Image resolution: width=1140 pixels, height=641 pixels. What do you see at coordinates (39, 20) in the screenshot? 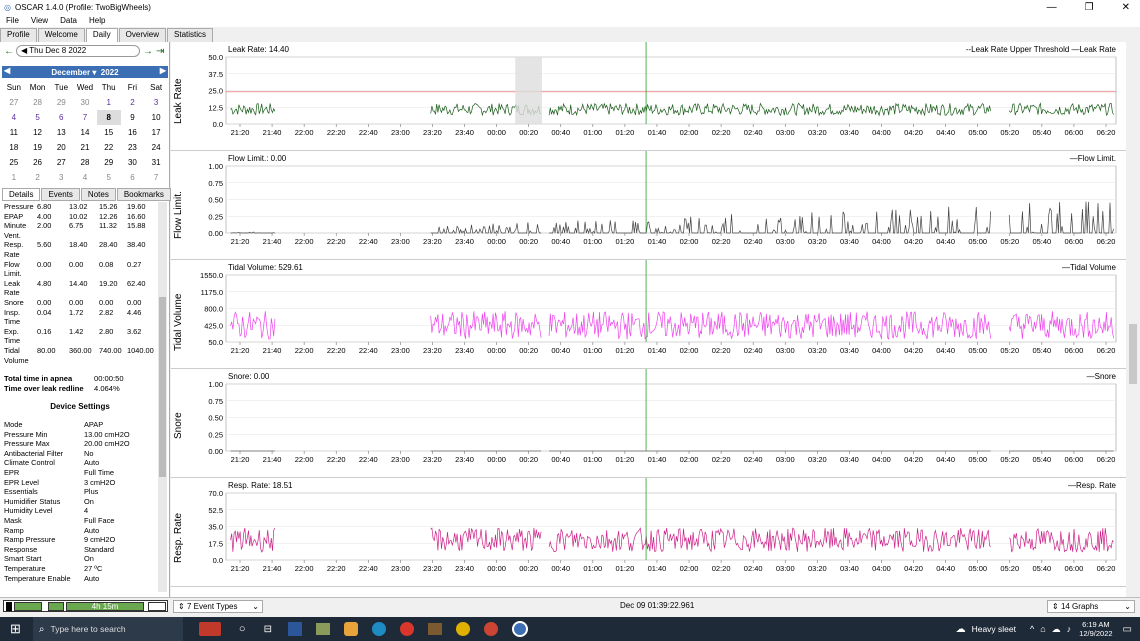
I see `menu-view: View` at bounding box center [39, 20].